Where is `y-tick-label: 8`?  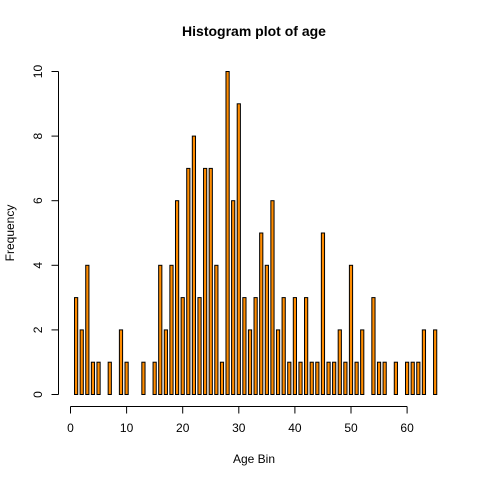 y-tick-label: 8 is located at coordinates (38, 135).